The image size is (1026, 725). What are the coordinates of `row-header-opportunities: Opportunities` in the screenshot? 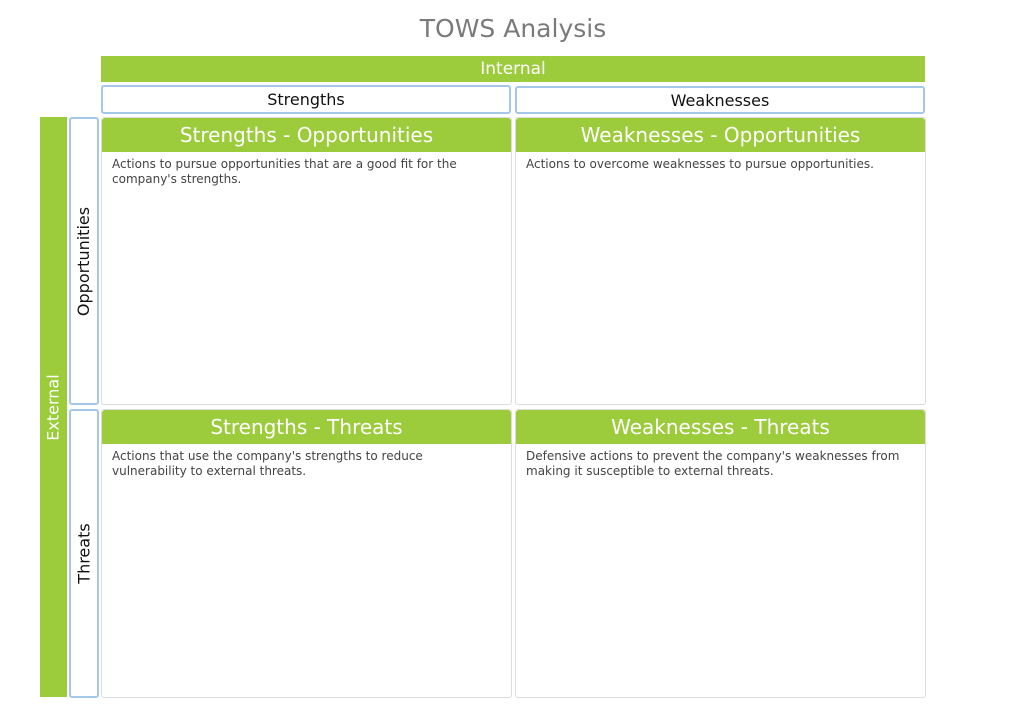 It's located at (84, 261).